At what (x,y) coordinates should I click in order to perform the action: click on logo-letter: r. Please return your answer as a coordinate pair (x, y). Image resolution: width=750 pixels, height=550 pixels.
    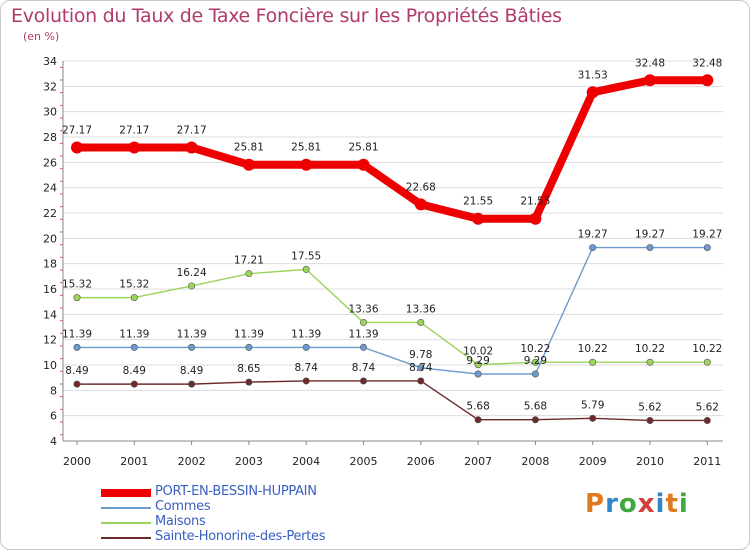
    Looking at the image, I should click on (612, 504).